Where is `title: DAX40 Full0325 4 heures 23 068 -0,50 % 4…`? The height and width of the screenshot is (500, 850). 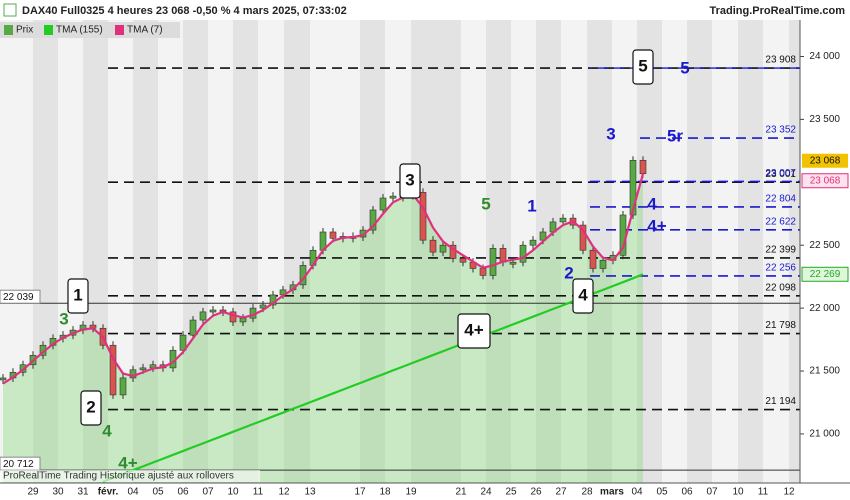
title: DAX40 Full0325 4 heures 23 068 -0,50 % 4… is located at coordinates (184, 11).